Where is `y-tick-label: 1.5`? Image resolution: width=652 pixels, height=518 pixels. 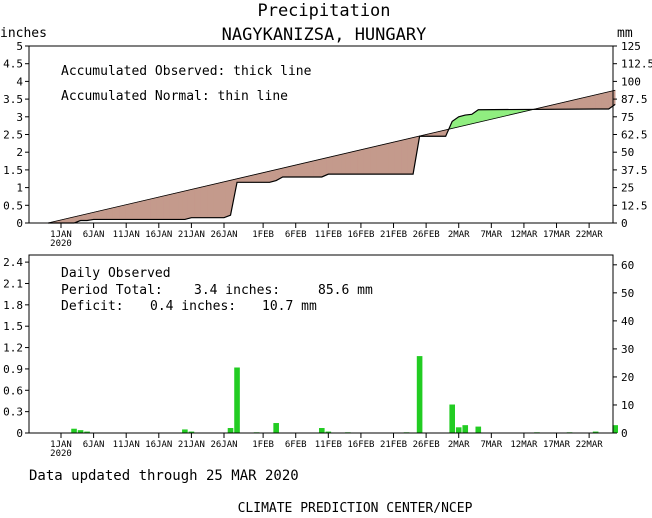
y-tick-label: 1.5 is located at coordinates (13, 170).